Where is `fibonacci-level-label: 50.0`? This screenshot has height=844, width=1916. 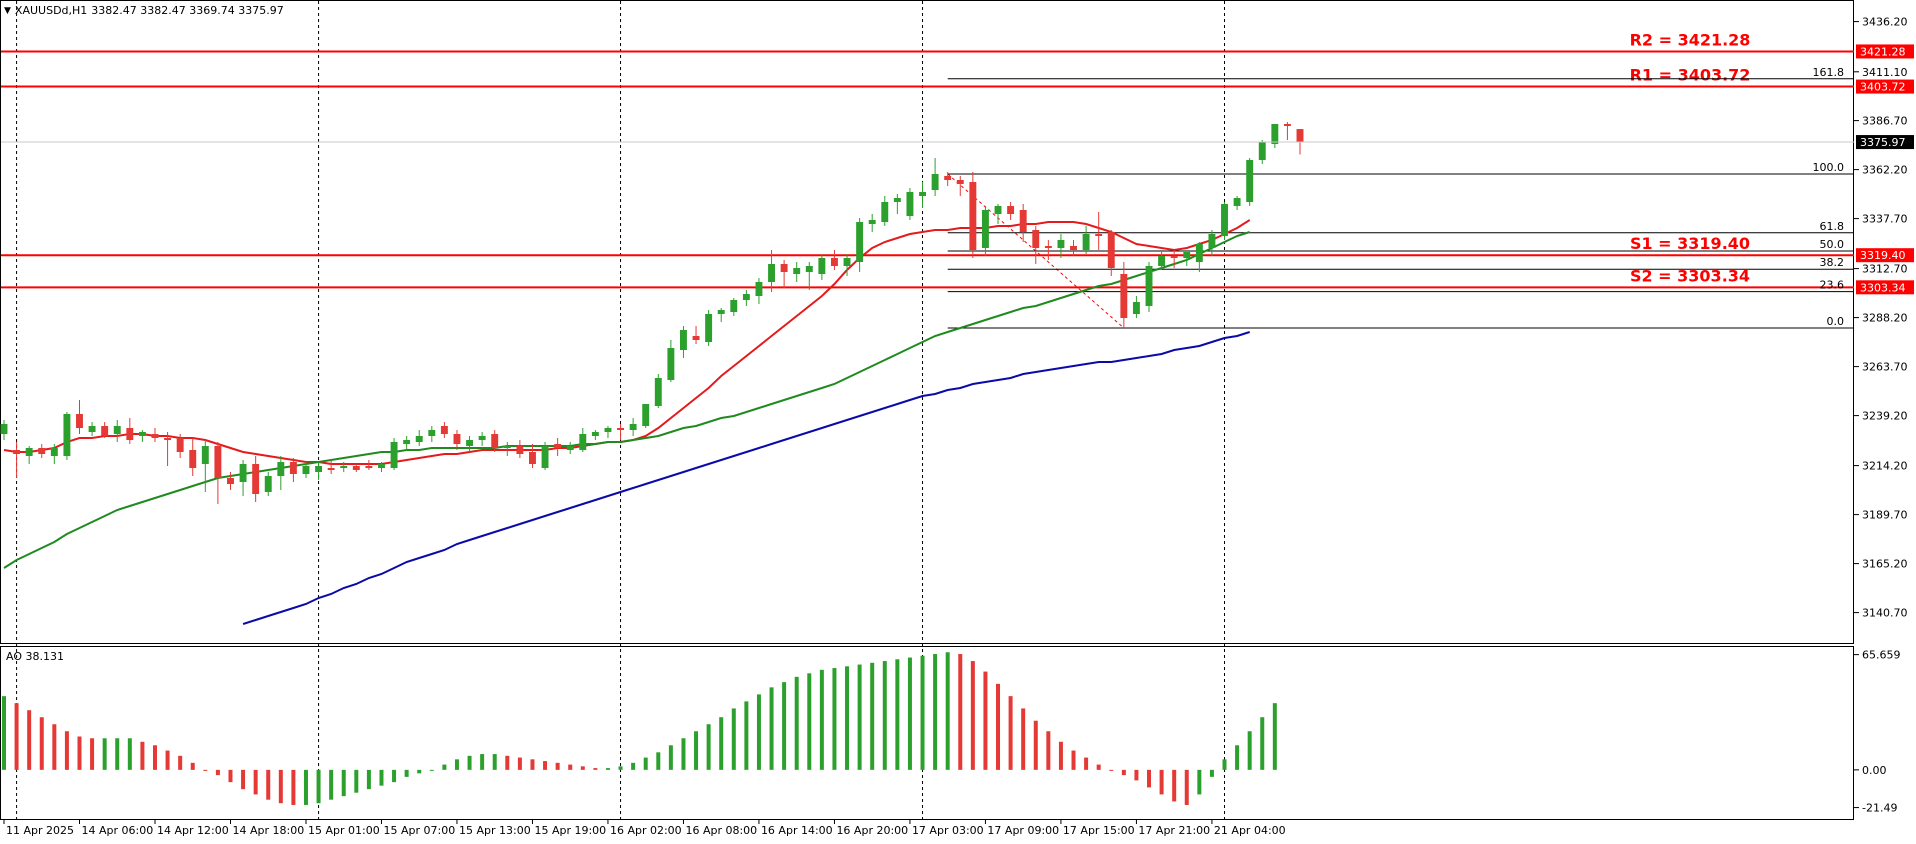 fibonacci-level-label: 50.0 is located at coordinates (1832, 244).